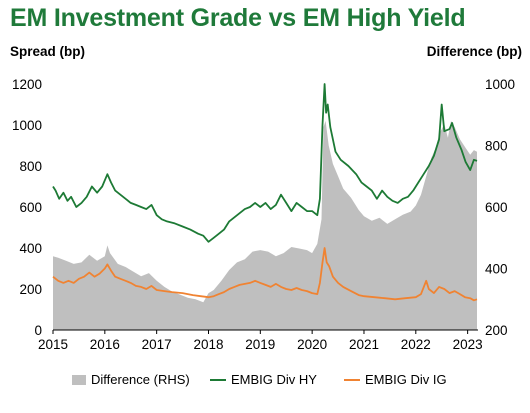  I want to click on x-tick-label: 2017, so click(157, 344).